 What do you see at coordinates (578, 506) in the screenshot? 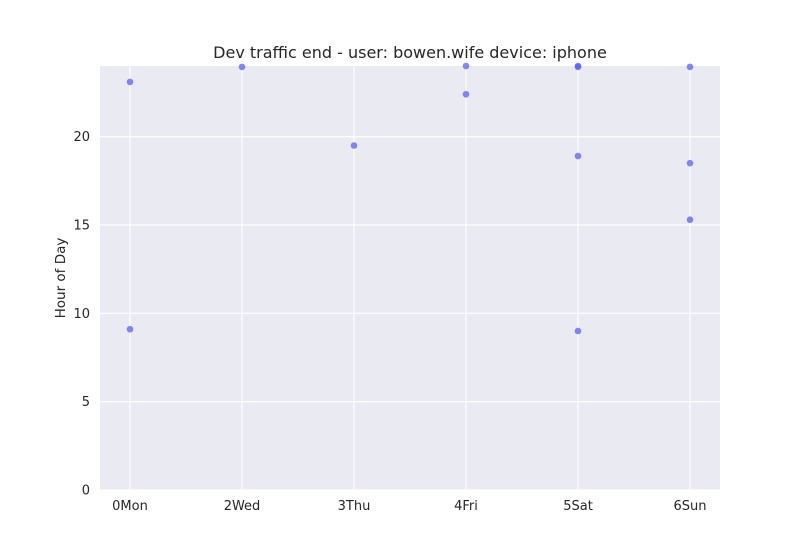
I see `x-tick-label: 5Sat` at bounding box center [578, 506].